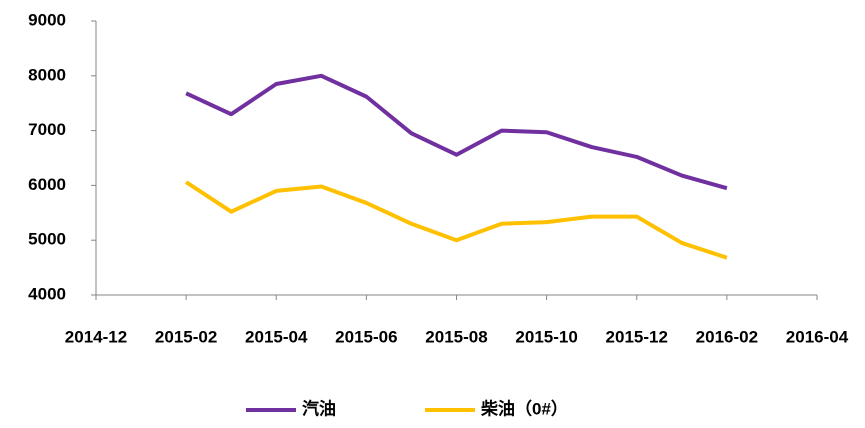 Image resolution: width=865 pixels, height=428 pixels. I want to click on x-tick-label: 2015-08, so click(456, 336).